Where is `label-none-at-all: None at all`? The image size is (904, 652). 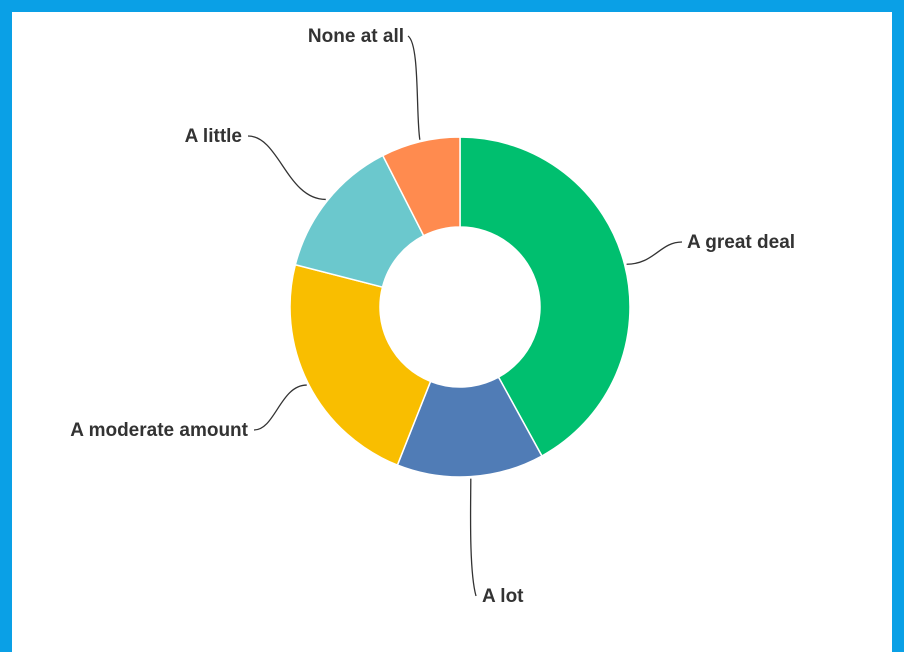
label-none-at-all: None at all is located at coordinates (356, 36).